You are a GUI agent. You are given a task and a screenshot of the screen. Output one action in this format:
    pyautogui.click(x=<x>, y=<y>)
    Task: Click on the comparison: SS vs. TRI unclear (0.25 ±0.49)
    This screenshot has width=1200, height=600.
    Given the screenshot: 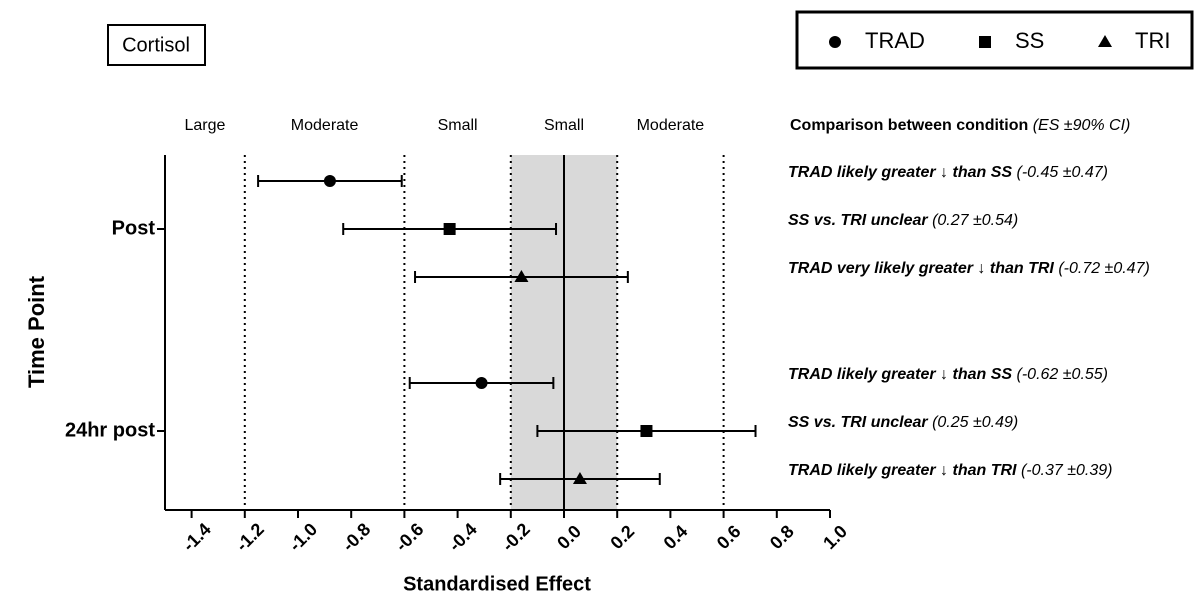 What is the action you would take?
    pyautogui.click(x=903, y=422)
    